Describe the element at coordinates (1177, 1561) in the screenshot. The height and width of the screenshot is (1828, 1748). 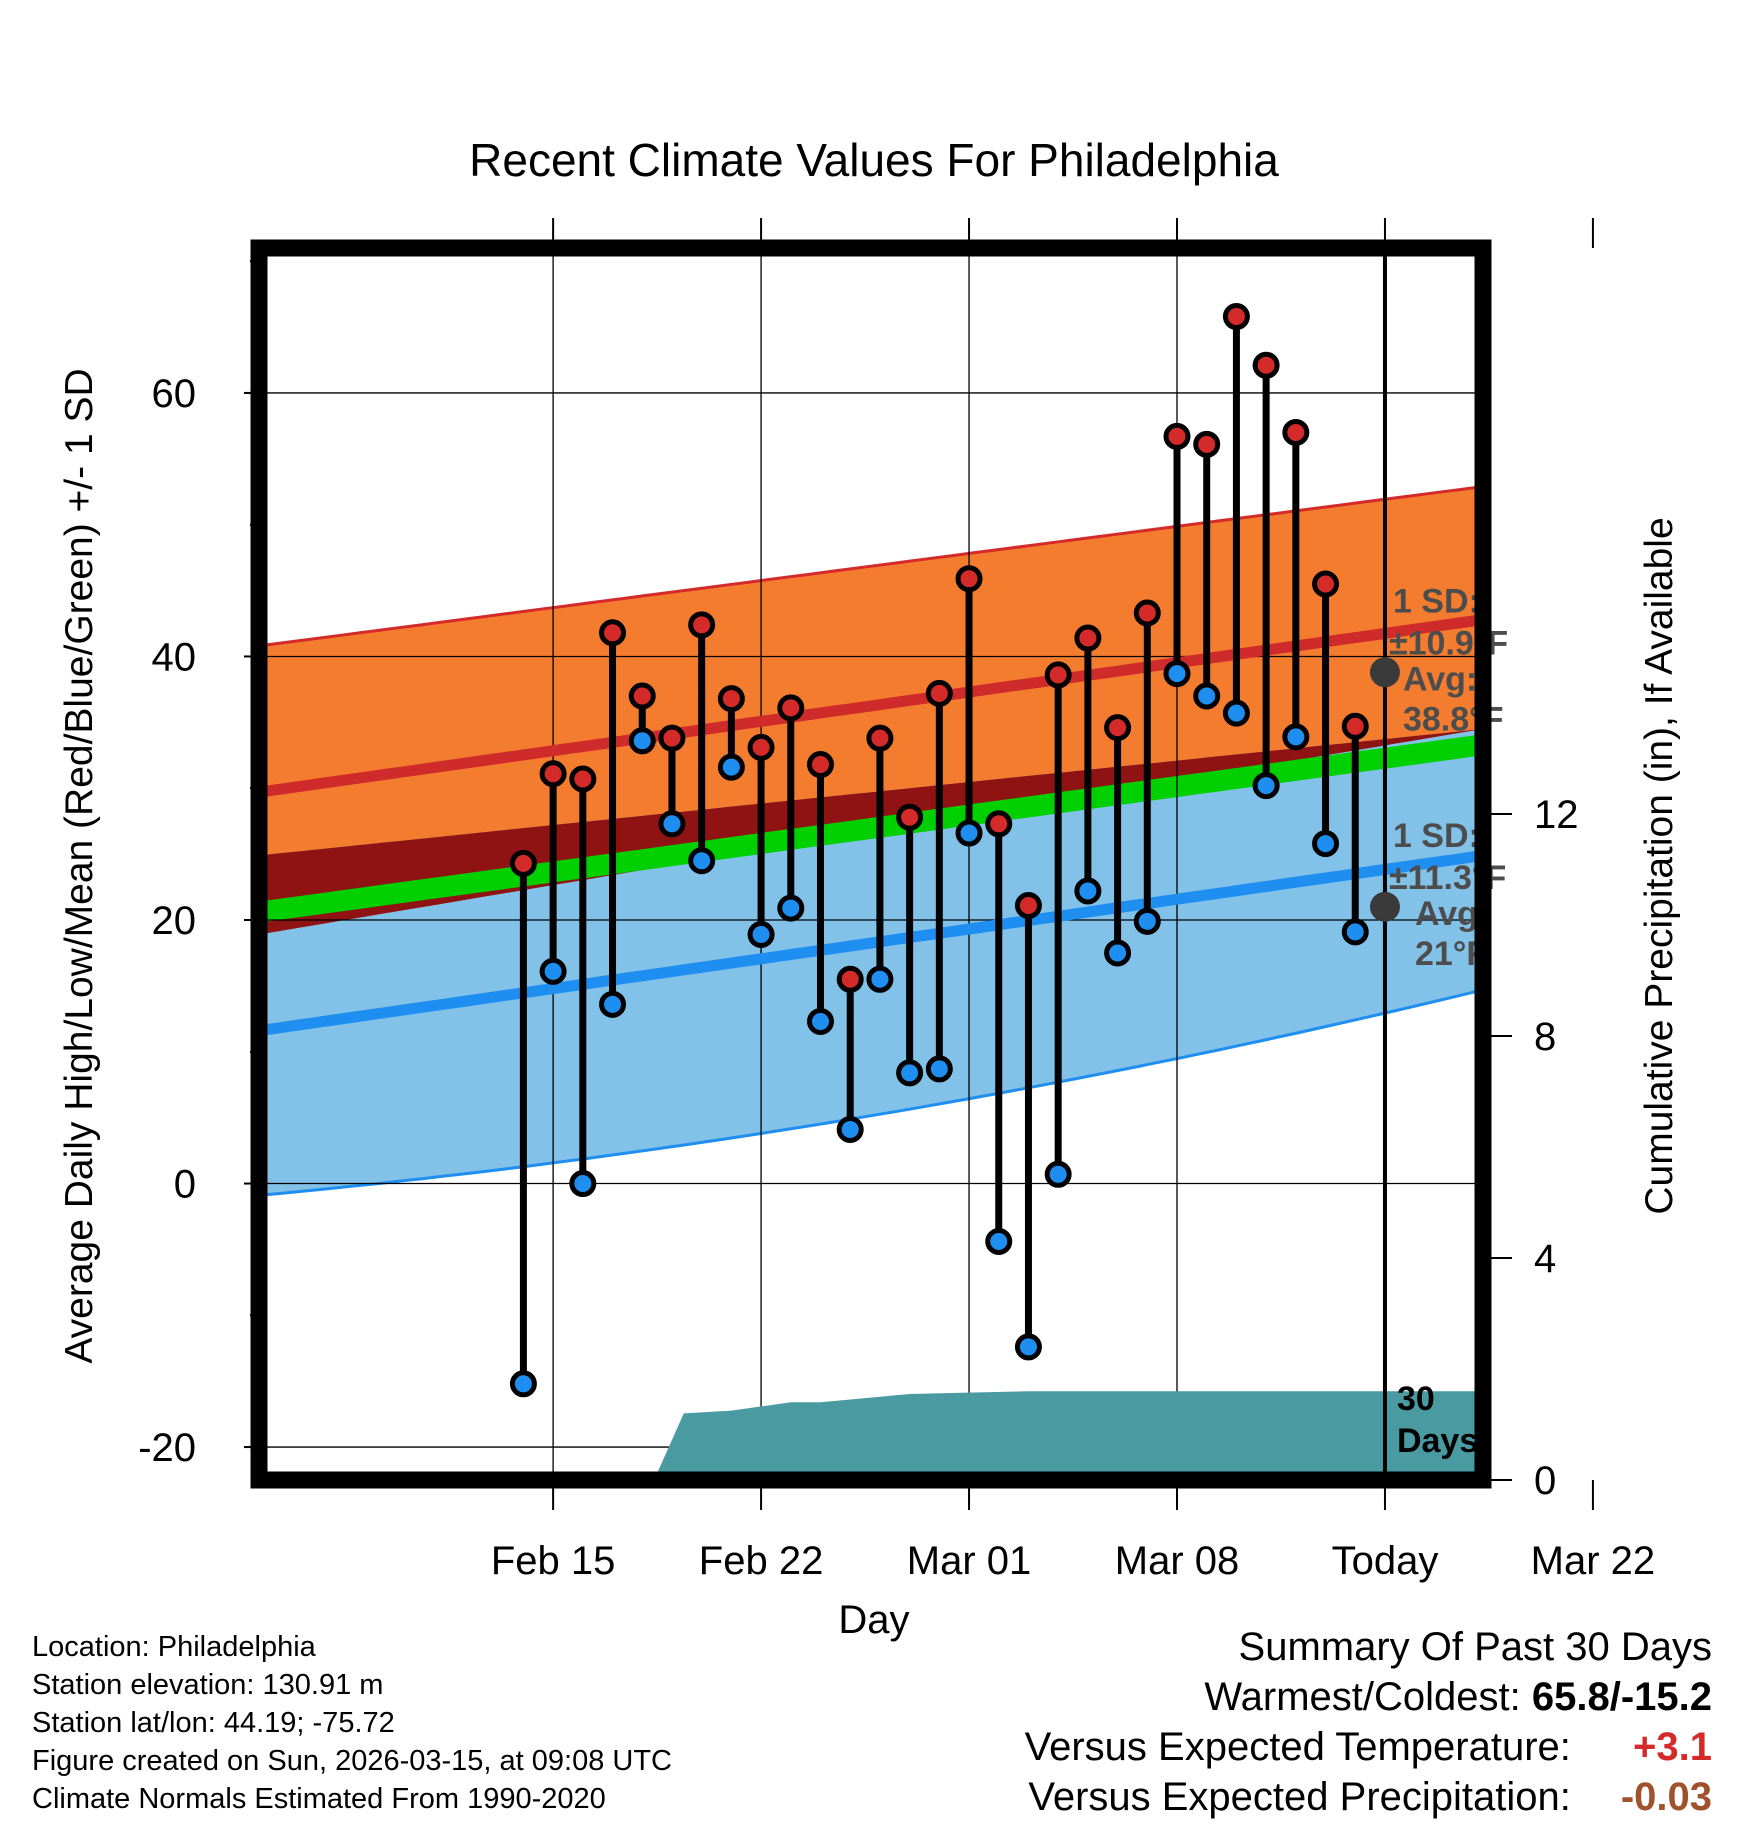
I see `x-tick-label: Mar 08` at that location.